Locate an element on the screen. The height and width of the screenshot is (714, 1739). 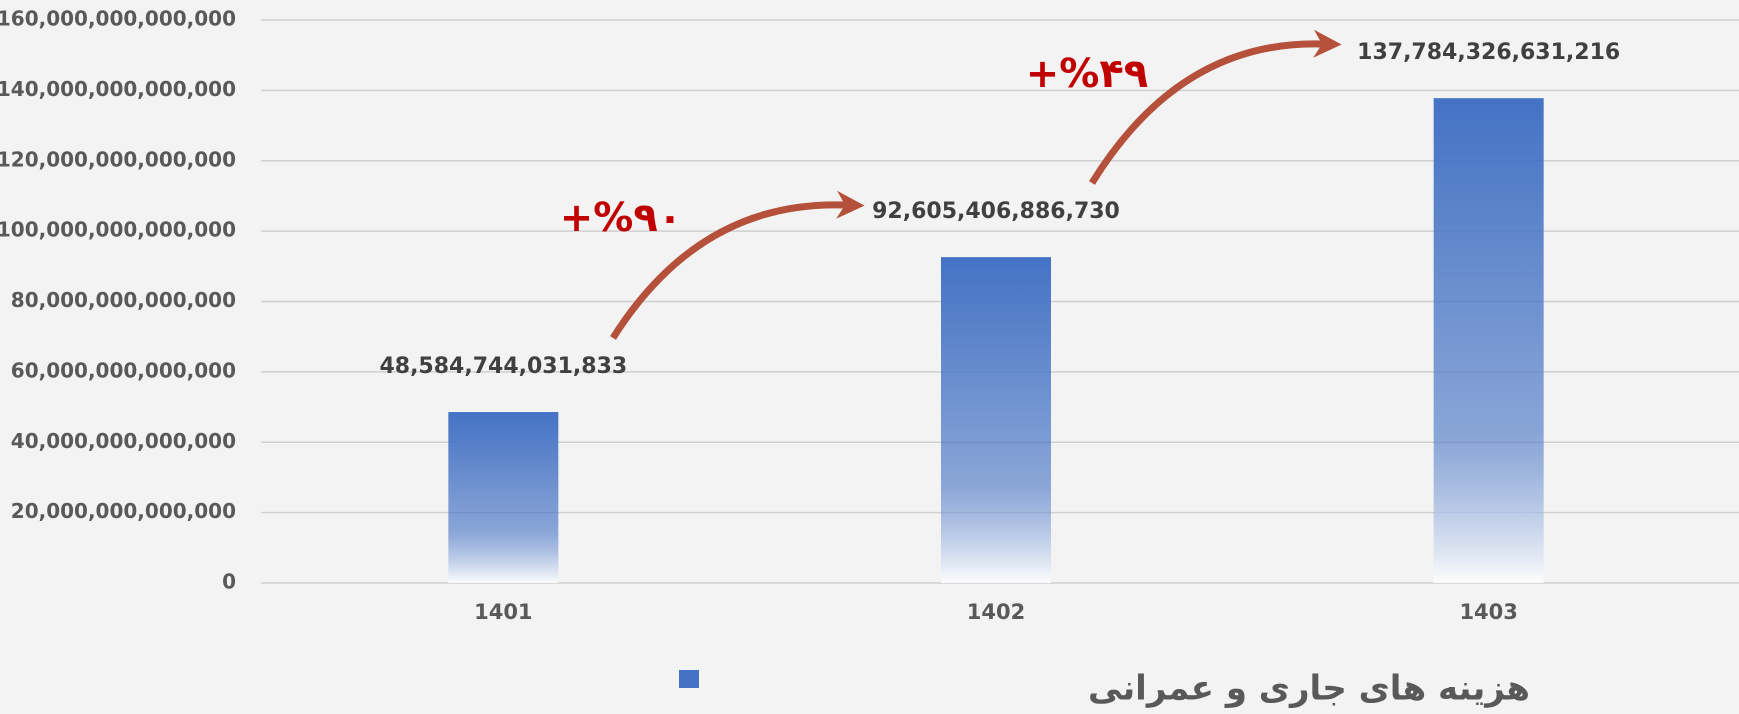
y-tick-label: 160,000,000,000,000 is located at coordinates (118, 19).